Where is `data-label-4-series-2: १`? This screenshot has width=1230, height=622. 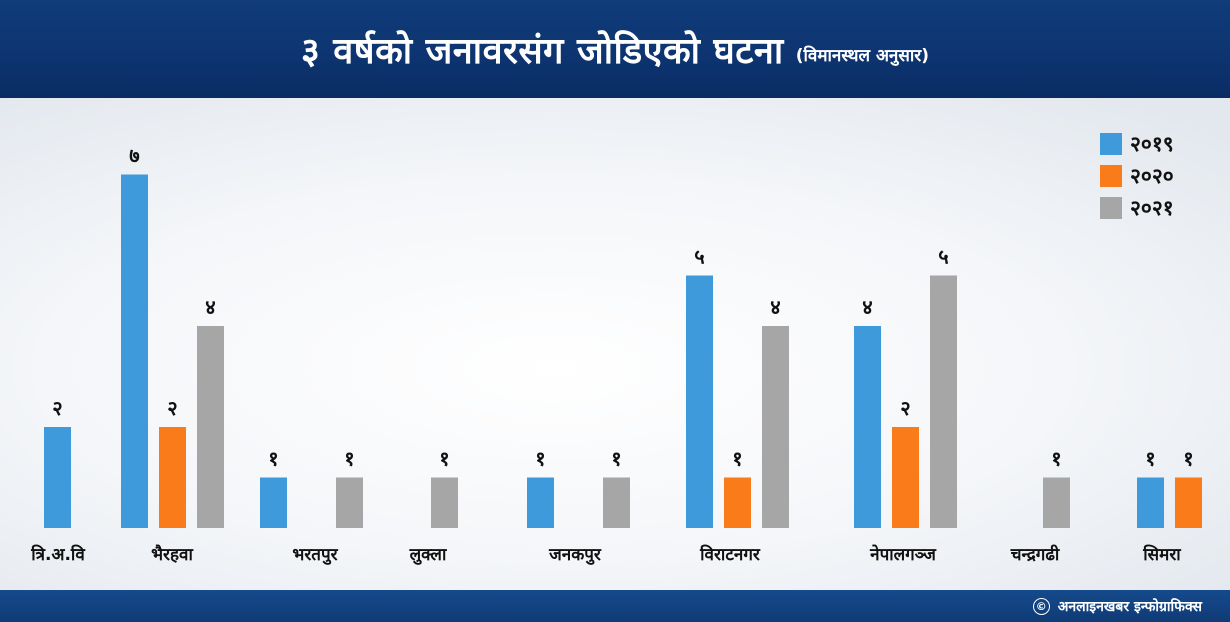
data-label-4-series-2: १ is located at coordinates (616, 459).